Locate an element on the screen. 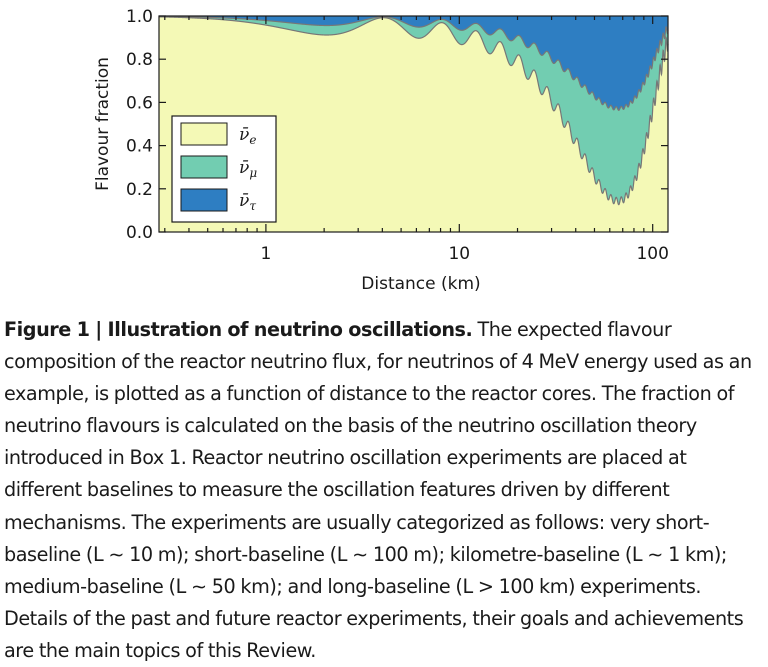  y-tick-label: 1.0 is located at coordinates (139, 17).